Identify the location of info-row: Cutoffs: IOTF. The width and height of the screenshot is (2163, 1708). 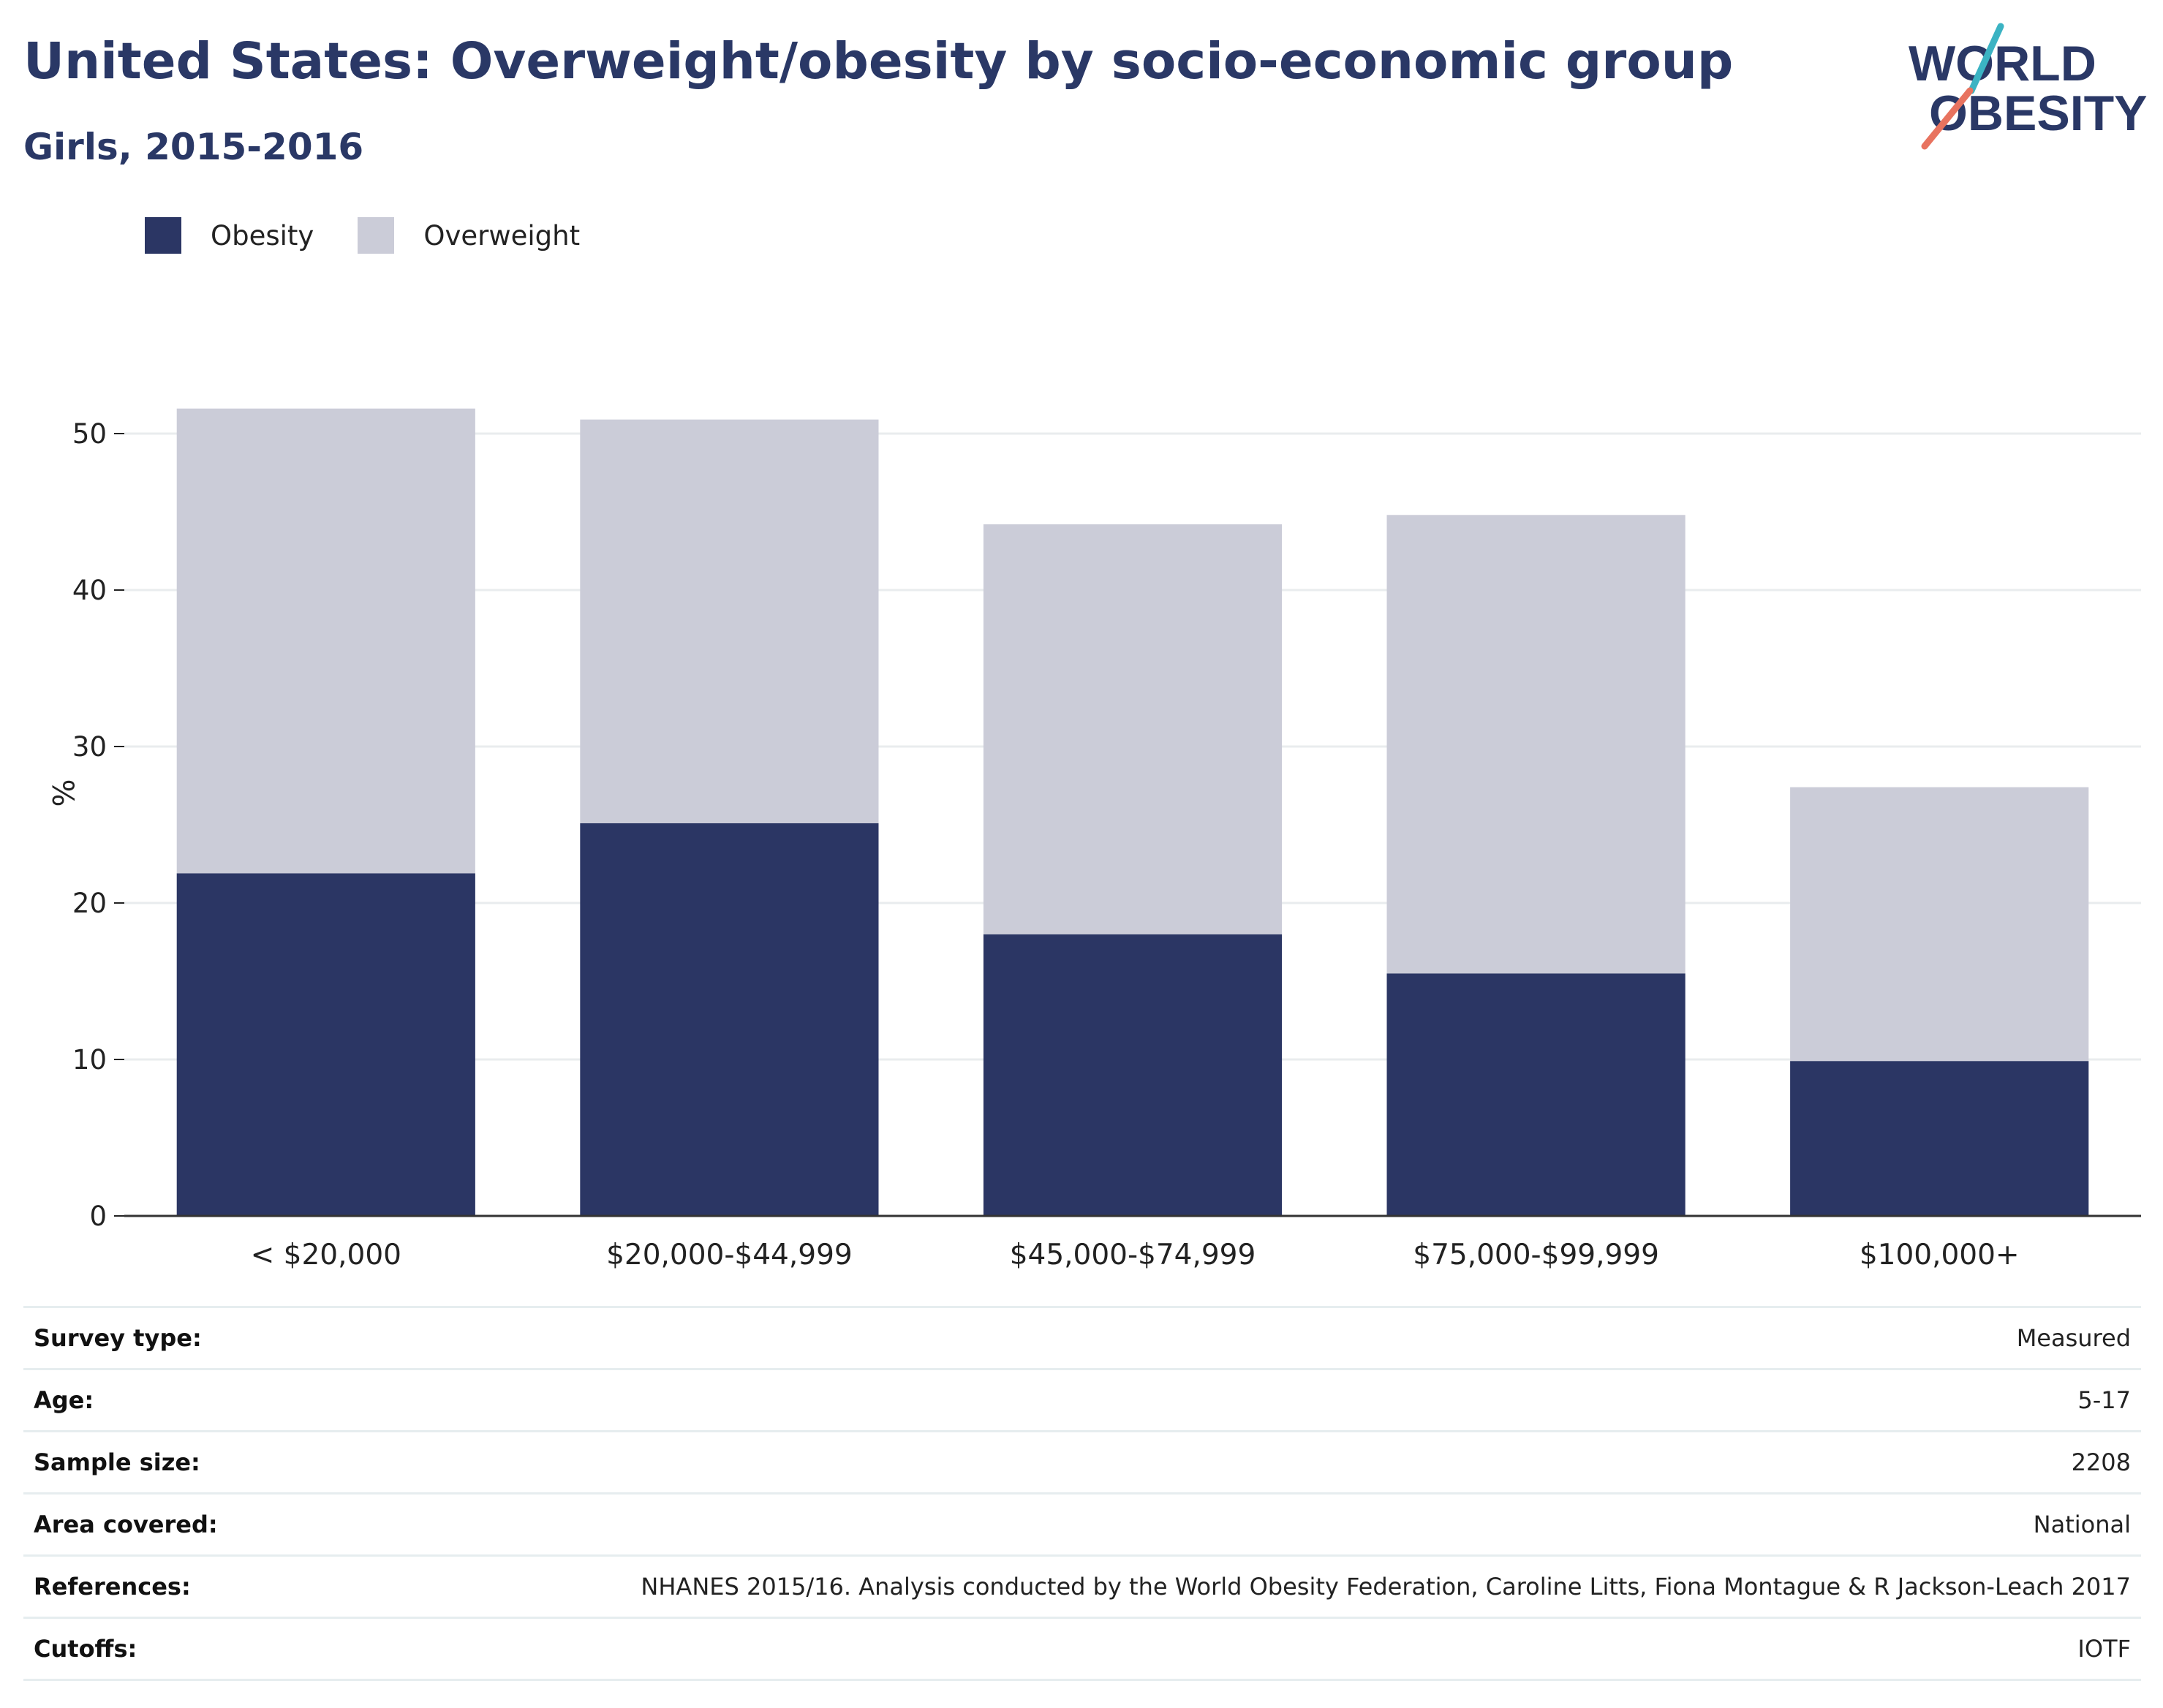
(1082, 1649).